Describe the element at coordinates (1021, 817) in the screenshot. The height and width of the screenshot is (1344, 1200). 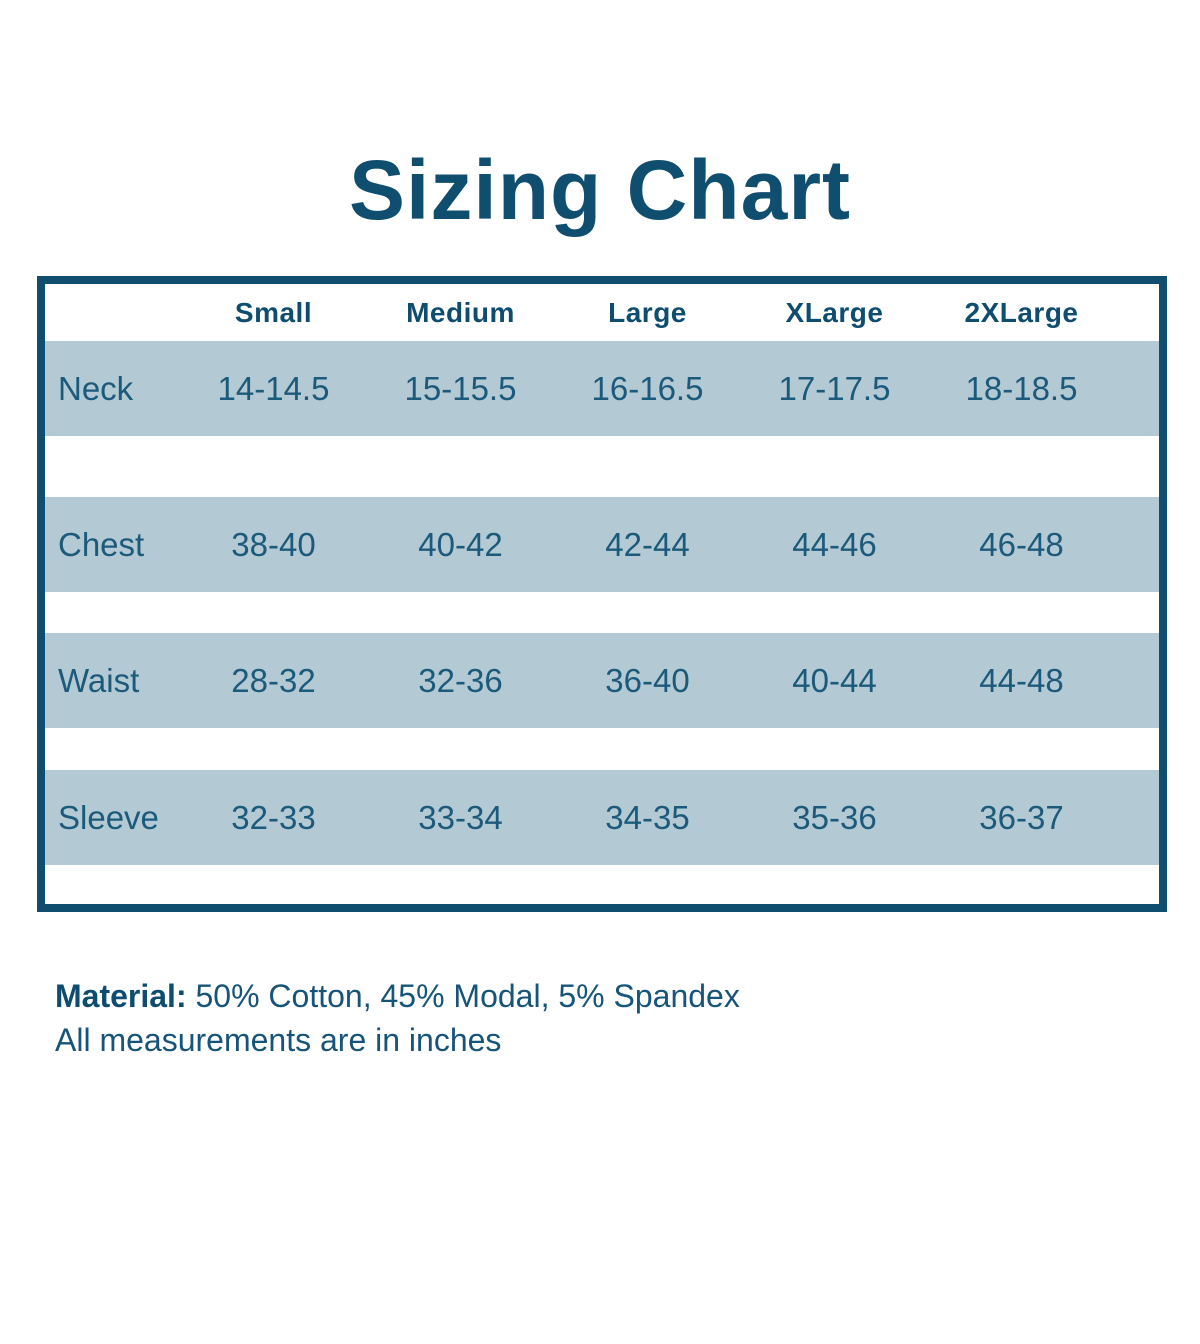
I see `sleeve-2xlarge-value: 36-37` at that location.